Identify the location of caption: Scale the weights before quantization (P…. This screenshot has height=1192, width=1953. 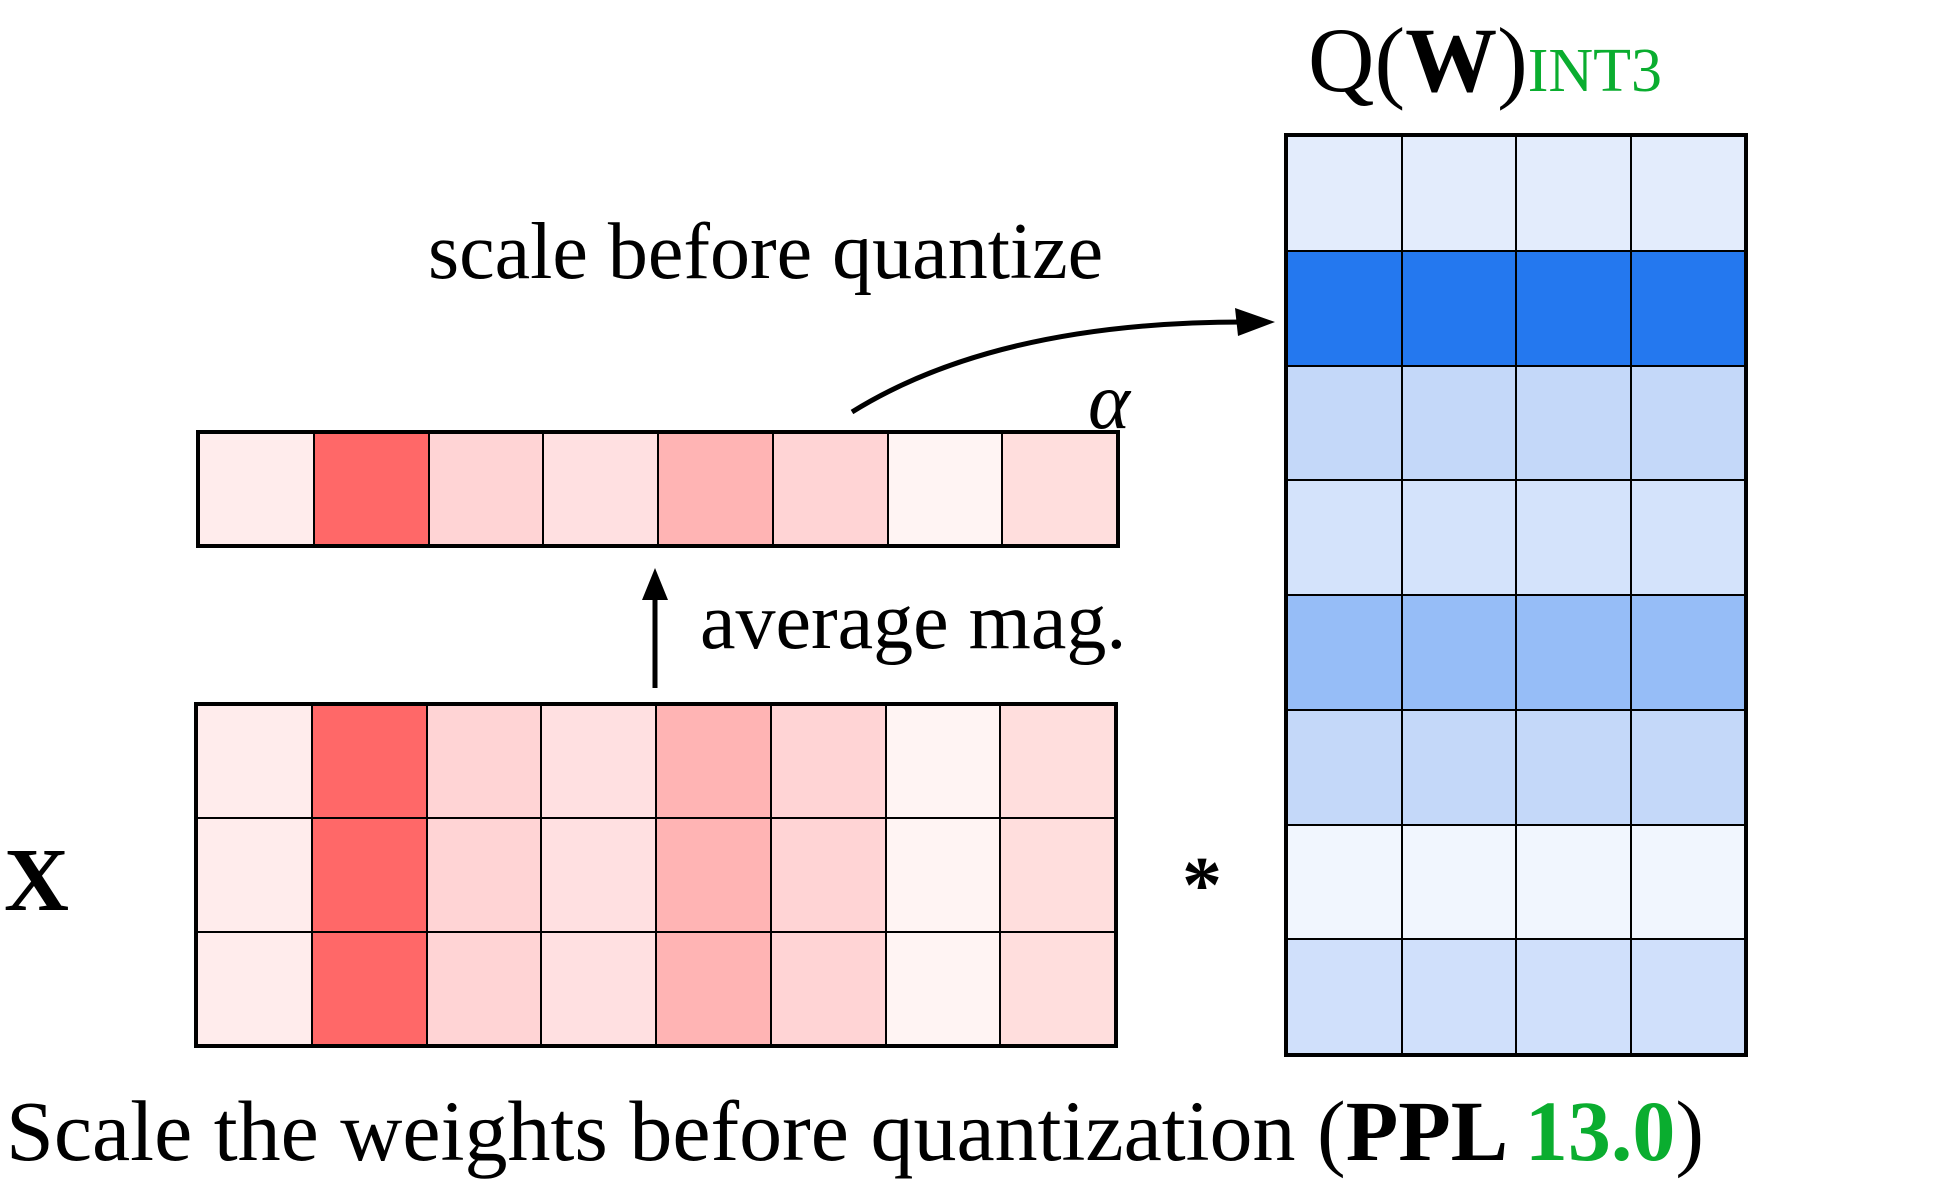
(855, 1131).